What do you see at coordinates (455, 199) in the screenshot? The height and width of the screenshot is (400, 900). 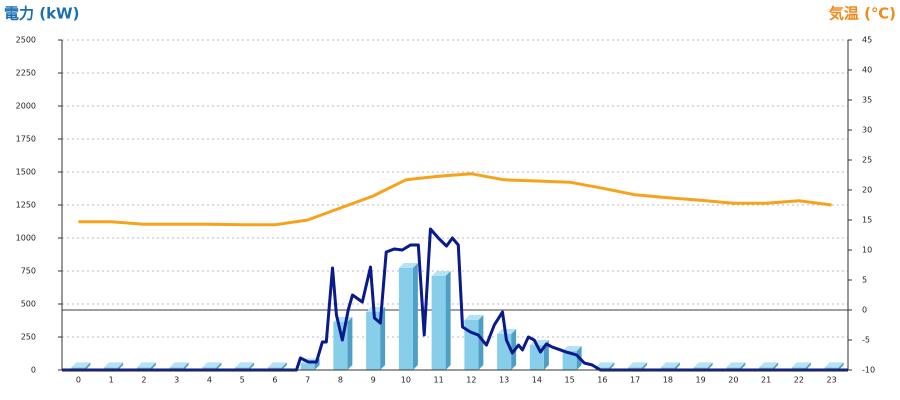 I see `line` at bounding box center [455, 199].